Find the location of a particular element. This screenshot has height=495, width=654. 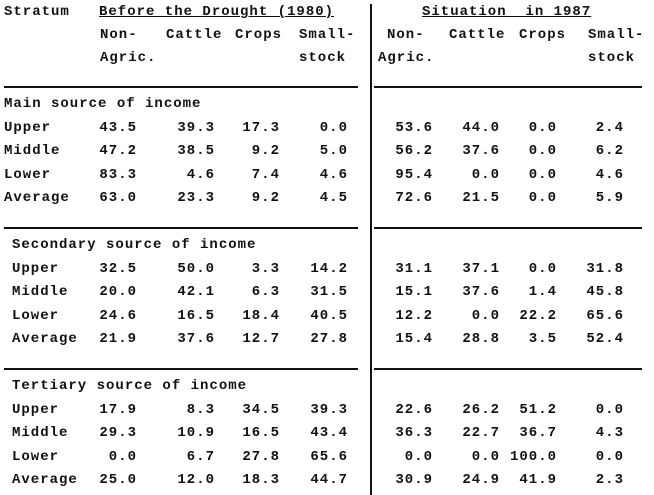

col-crops-header-1987: Crops is located at coordinates (543, 35).